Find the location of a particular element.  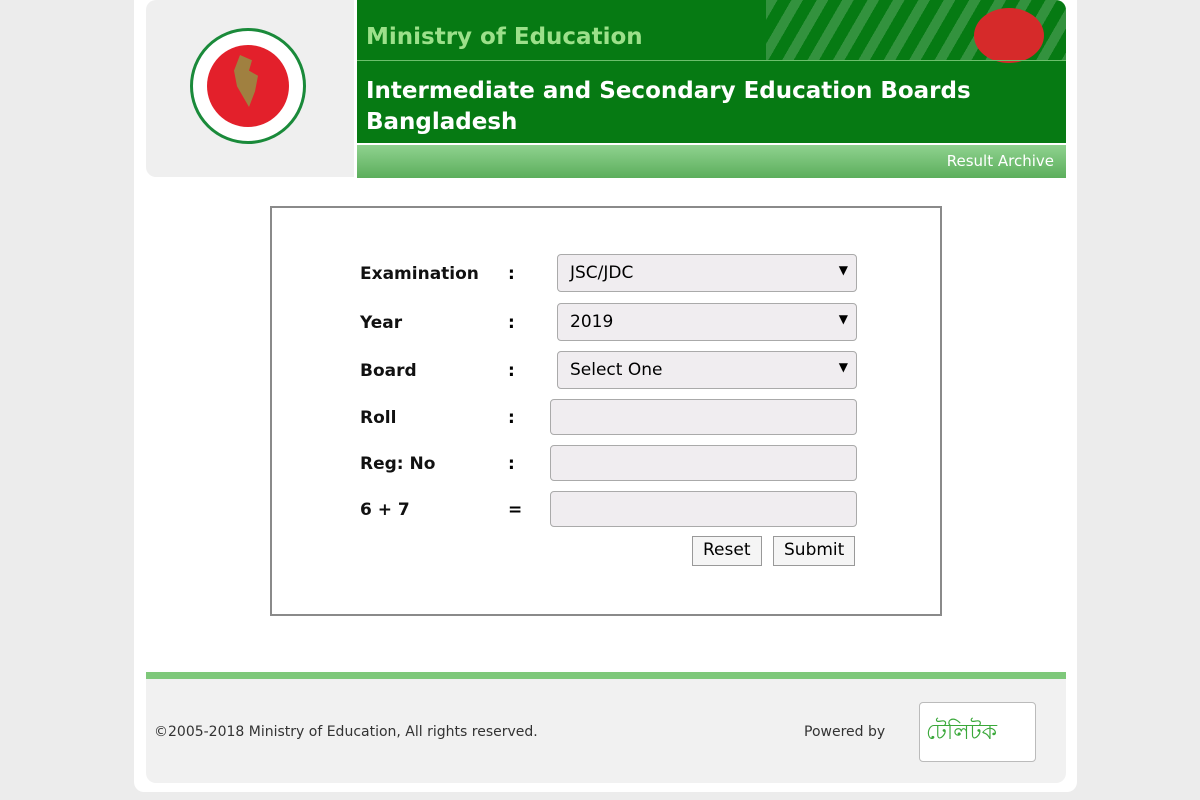

reg-no-input is located at coordinates (703, 463).